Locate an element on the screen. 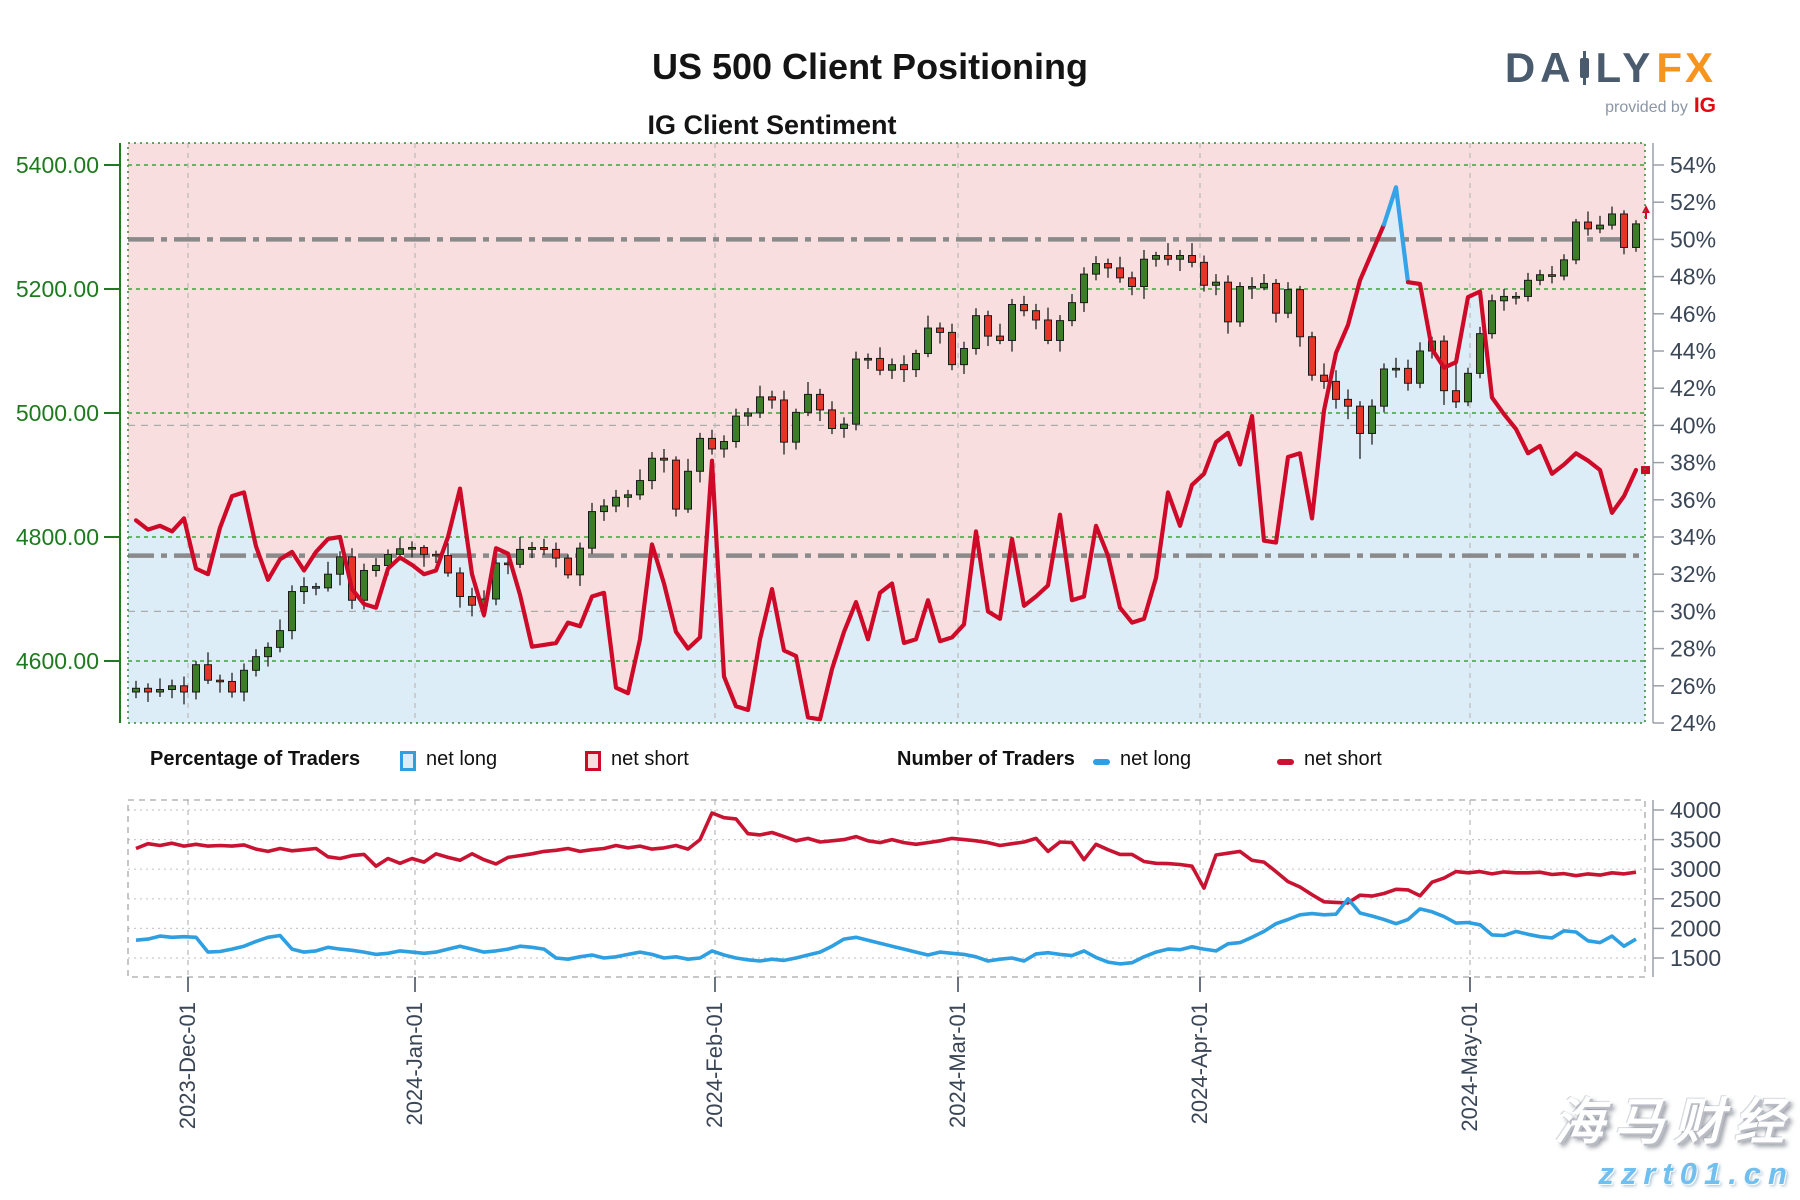 Image resolution: width=1800 pixels, height=1200 pixels. svg-text: 28% is located at coordinates (1693, 649).